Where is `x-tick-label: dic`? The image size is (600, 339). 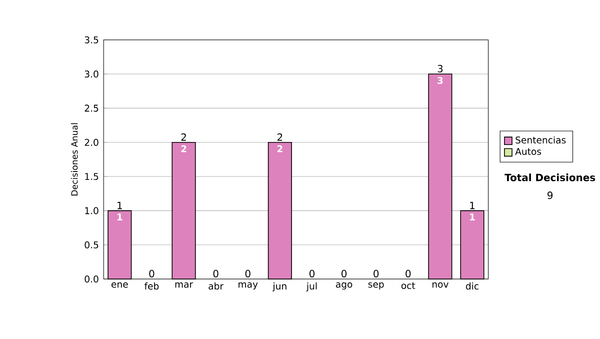
x-tick-label: dic is located at coordinates (472, 286).